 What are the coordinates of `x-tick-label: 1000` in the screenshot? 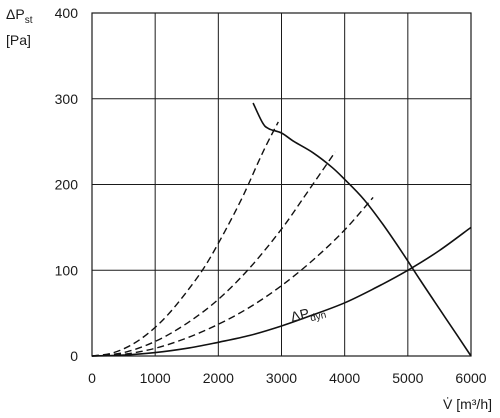 It's located at (155, 378).